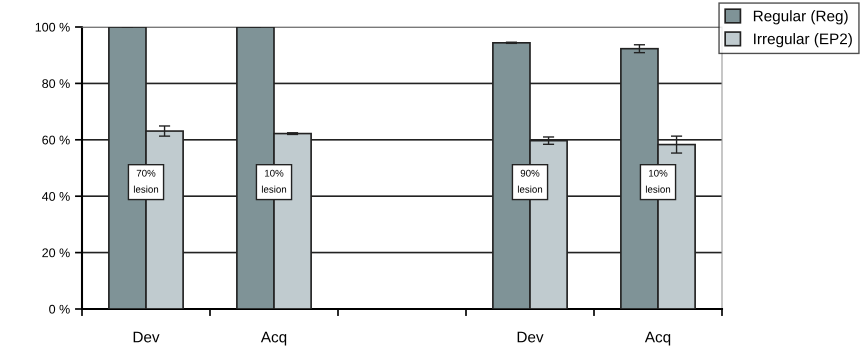  Describe the element at coordinates (56, 83) in the screenshot. I see `y-tick-label: 80 %` at that location.